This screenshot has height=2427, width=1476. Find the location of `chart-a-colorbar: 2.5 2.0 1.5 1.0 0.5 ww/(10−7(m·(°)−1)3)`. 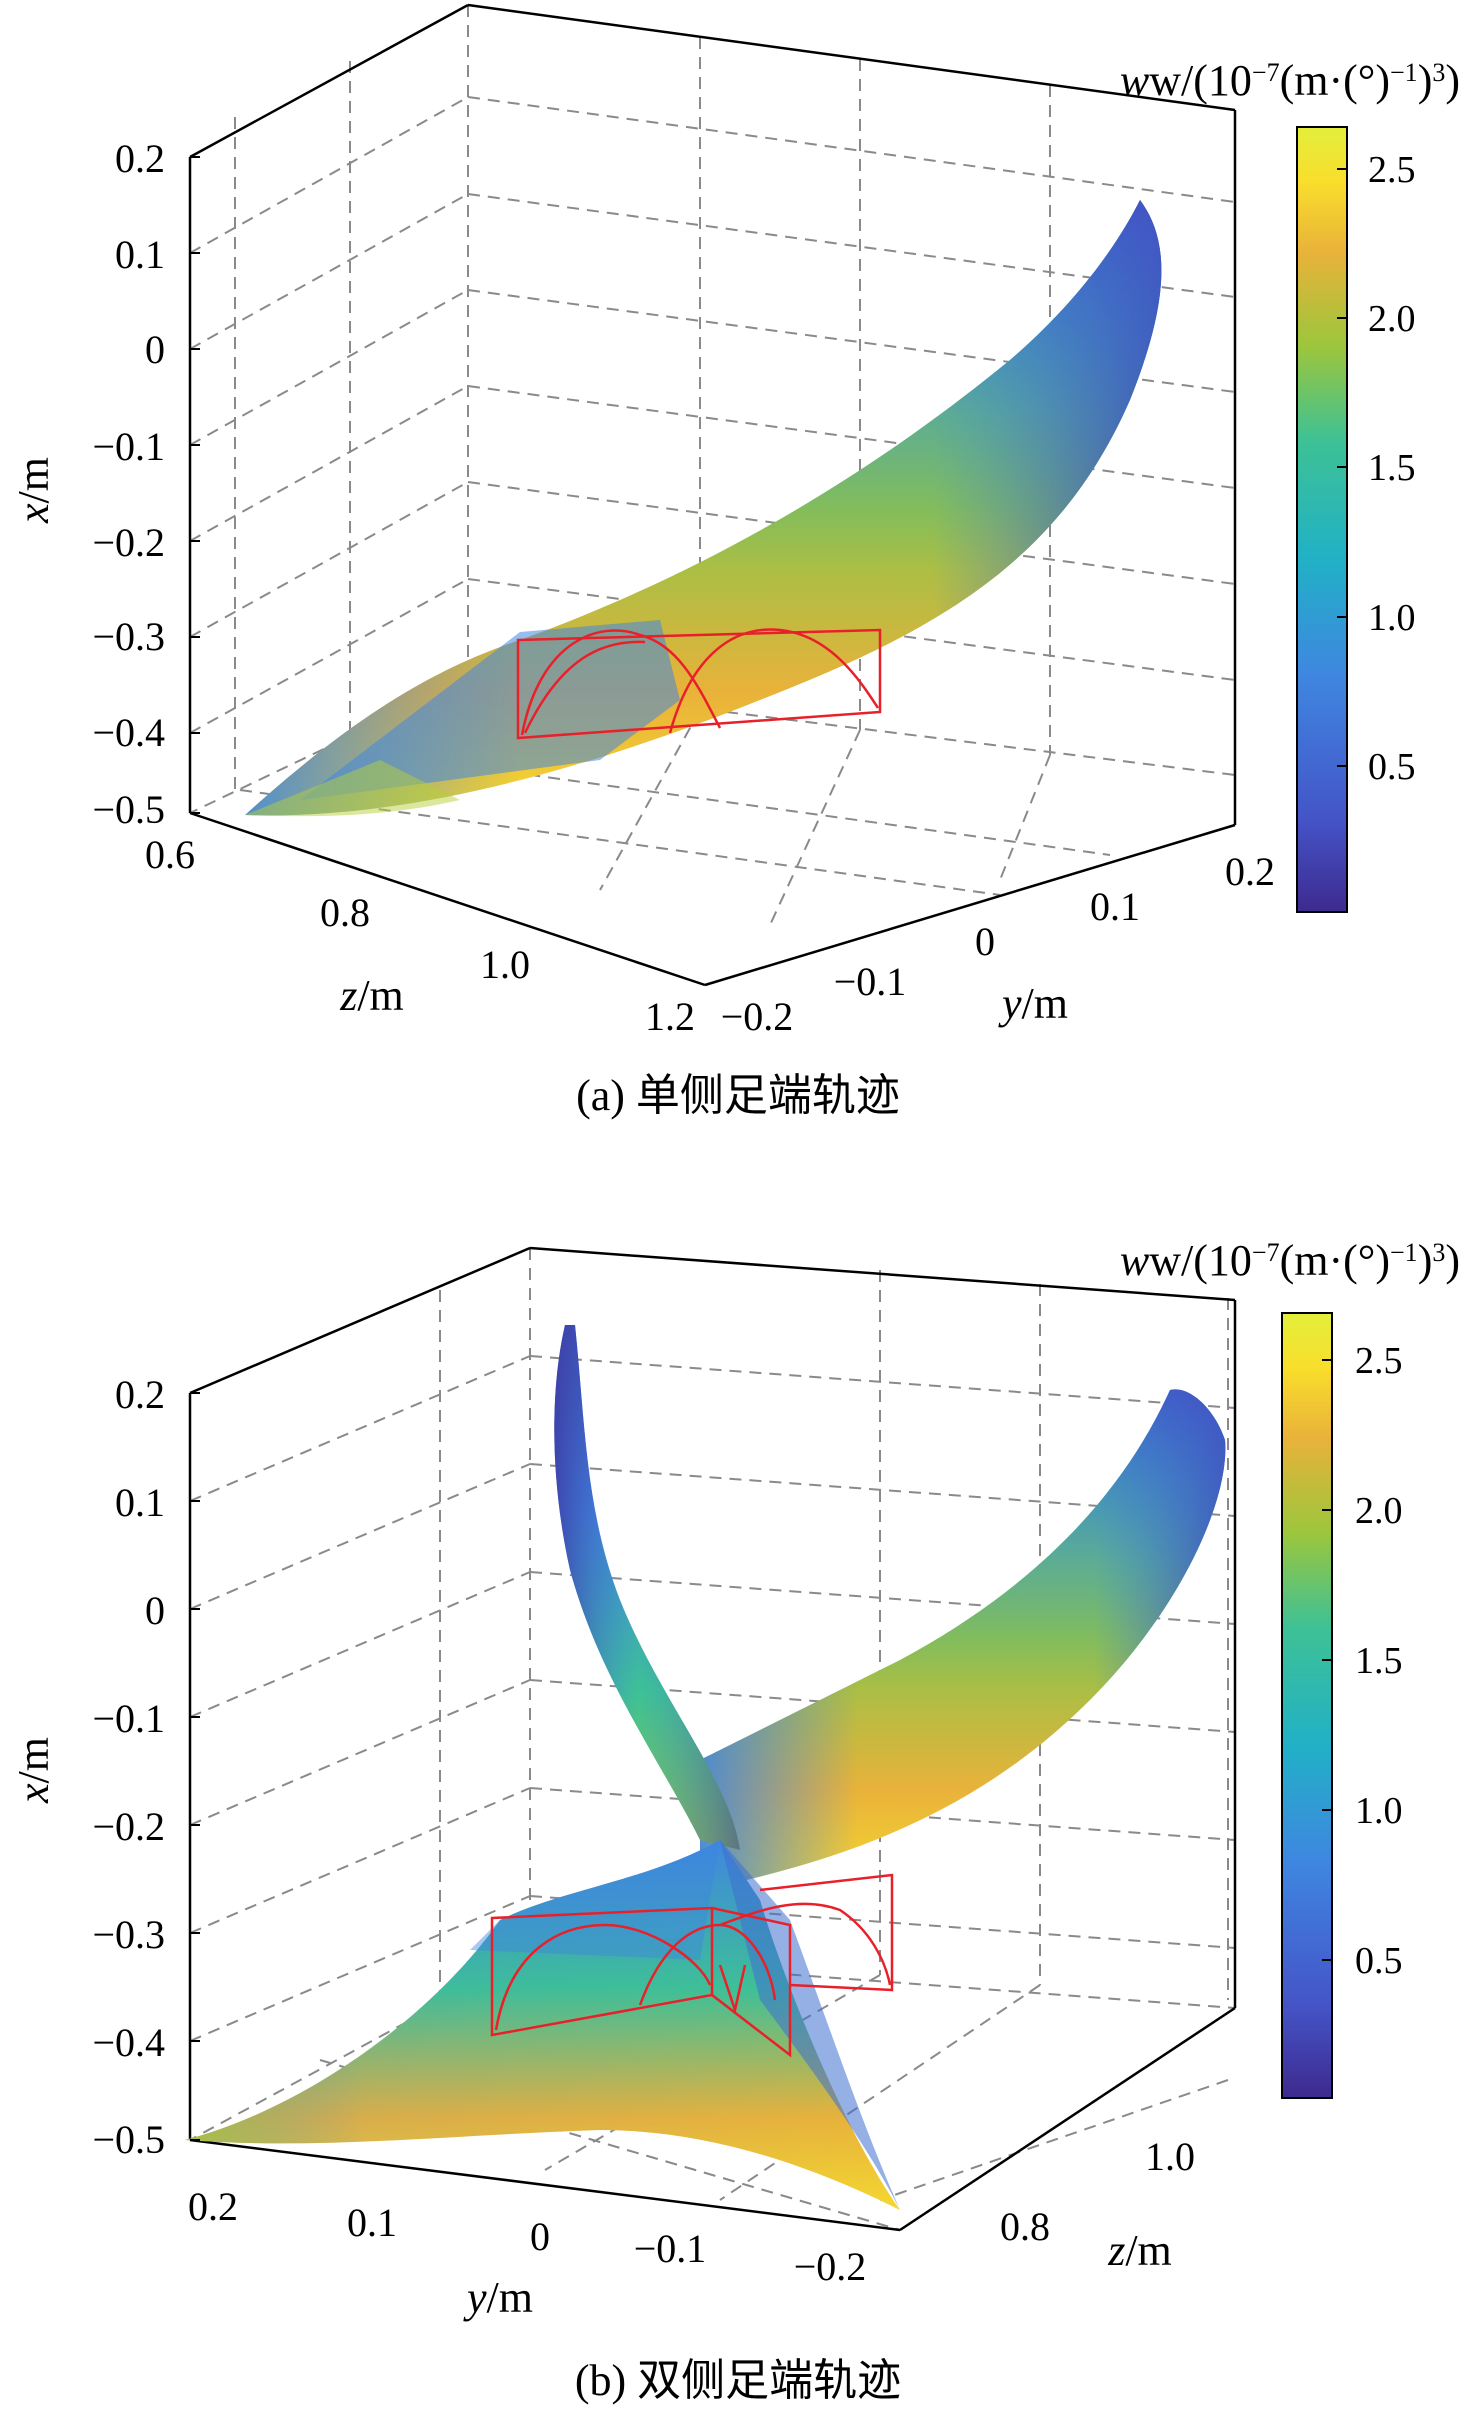

chart-a-colorbar: 2.5 2.0 1.5 1.0 0.5 ww/(10−7(m·(°)−1)3) is located at coordinates (1290, 484).